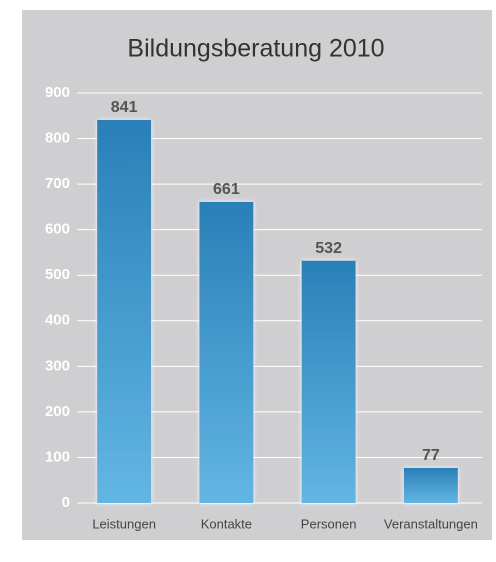  Describe the element at coordinates (255, 49) in the screenshot. I see `chart-title: Bildungsberatung 2010` at that location.